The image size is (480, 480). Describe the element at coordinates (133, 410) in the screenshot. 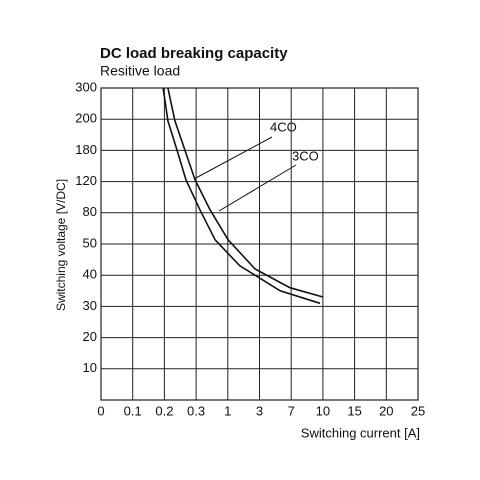

I see `x-tick-label: 0.1` at that location.